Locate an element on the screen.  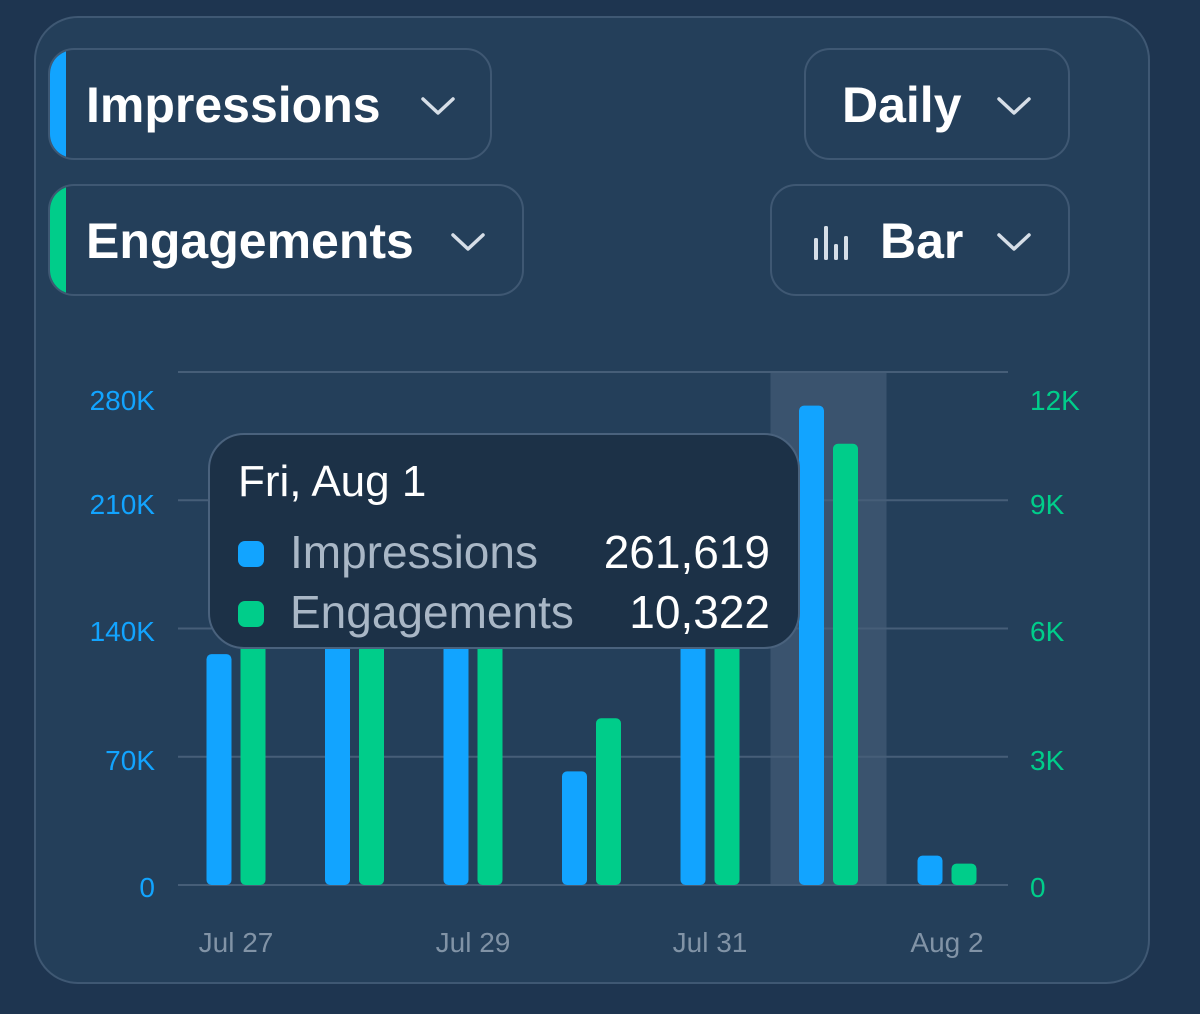
y-left-tick-label: 70K is located at coordinates (130, 760).